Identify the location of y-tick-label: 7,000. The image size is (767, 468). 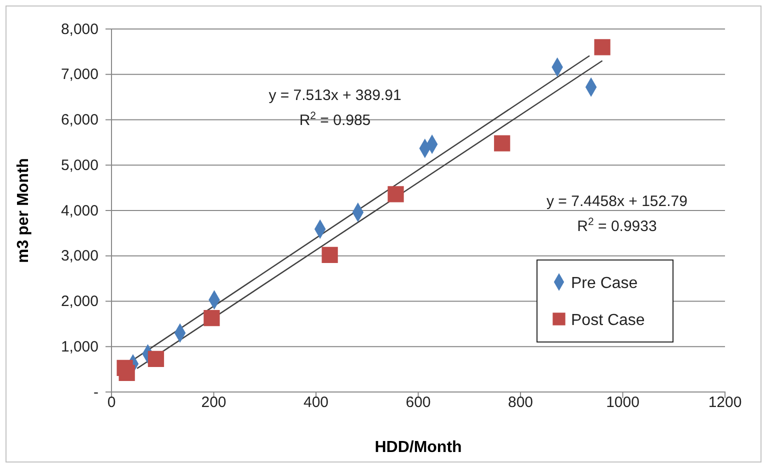
(79, 75).